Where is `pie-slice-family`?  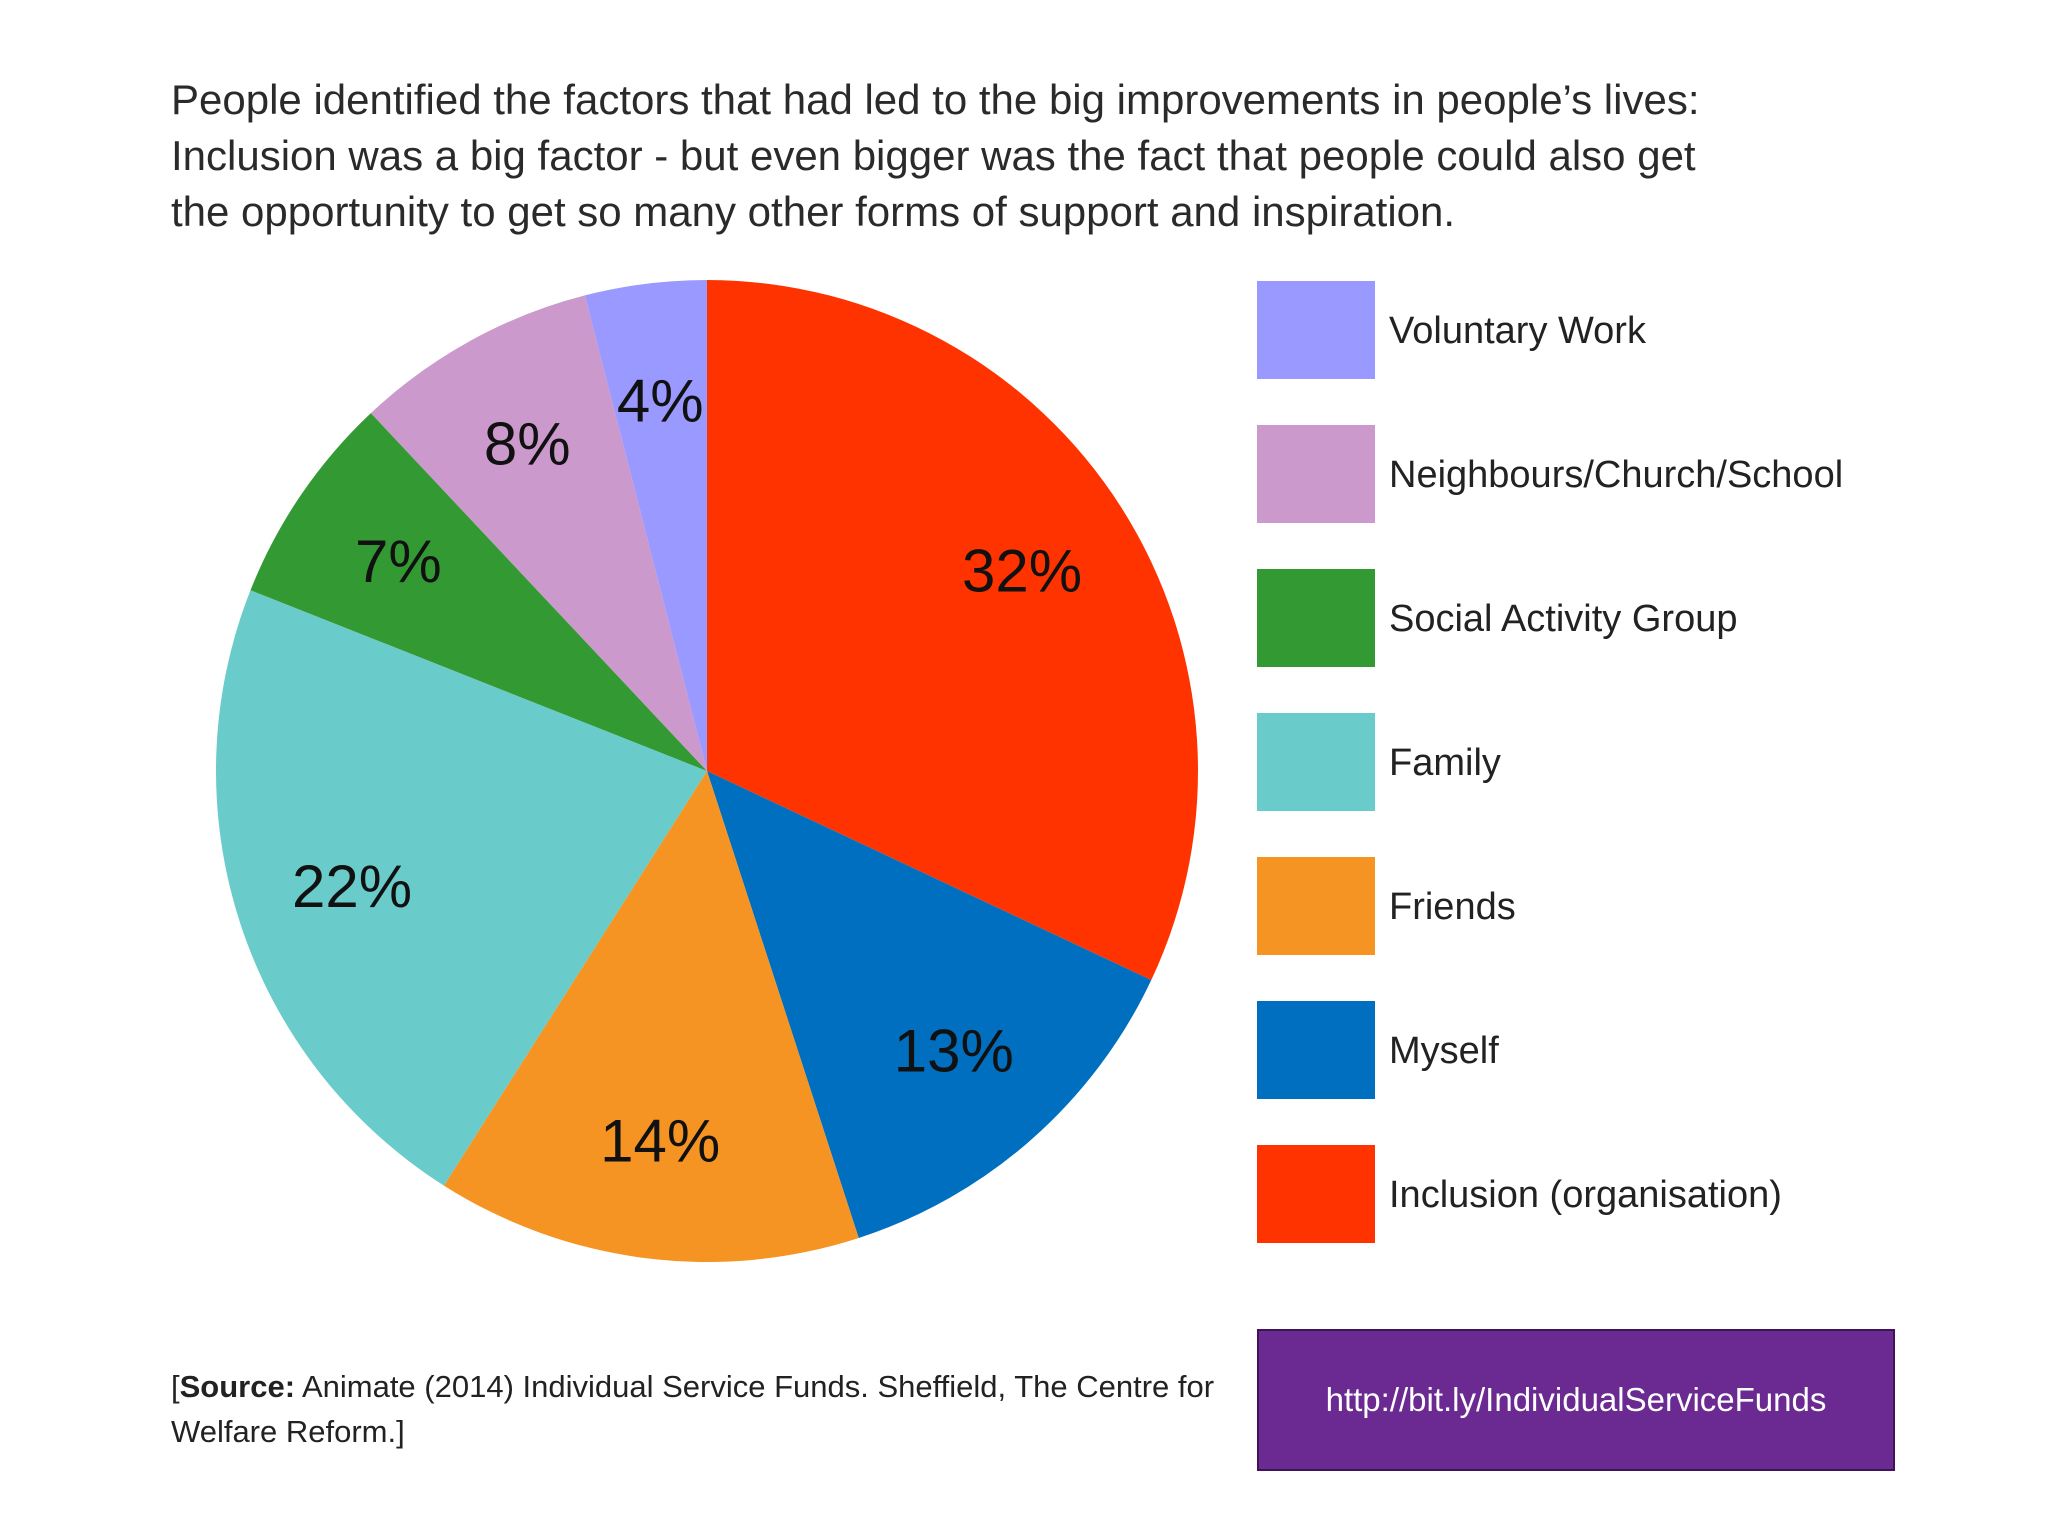 pie-slice-family is located at coordinates (461, 888).